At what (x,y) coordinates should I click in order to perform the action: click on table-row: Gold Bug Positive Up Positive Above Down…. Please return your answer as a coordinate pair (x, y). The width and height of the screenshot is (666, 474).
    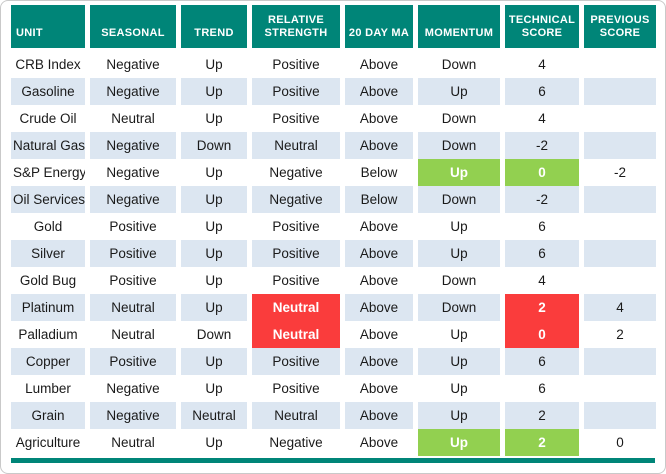
    Looking at the image, I should click on (333, 280).